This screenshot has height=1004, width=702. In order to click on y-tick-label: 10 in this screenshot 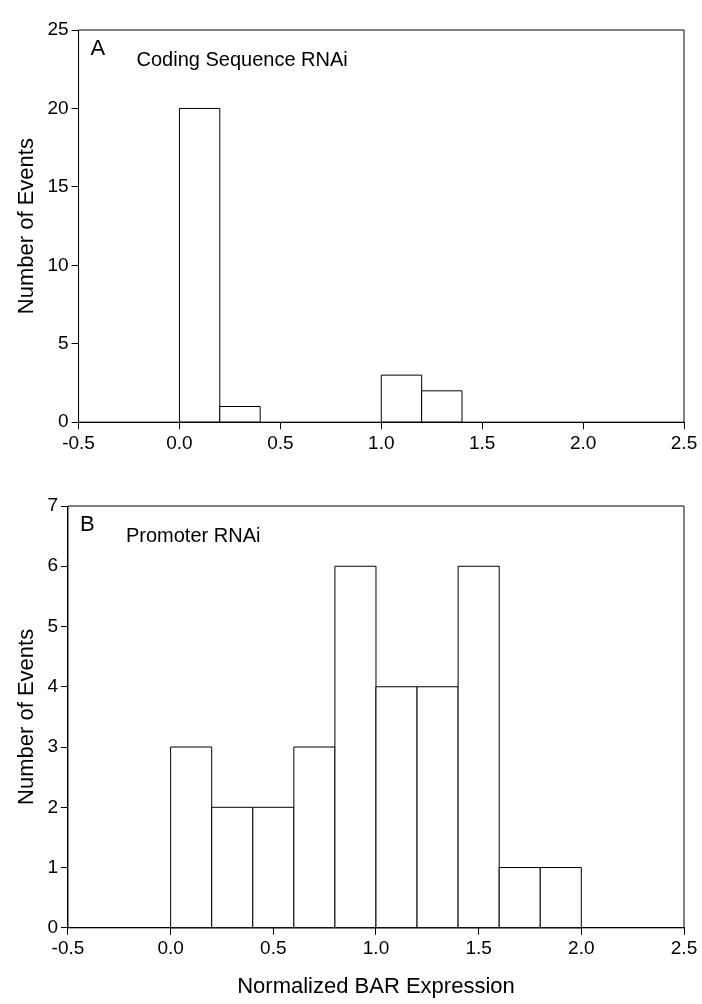, I will do `click(58, 264)`.